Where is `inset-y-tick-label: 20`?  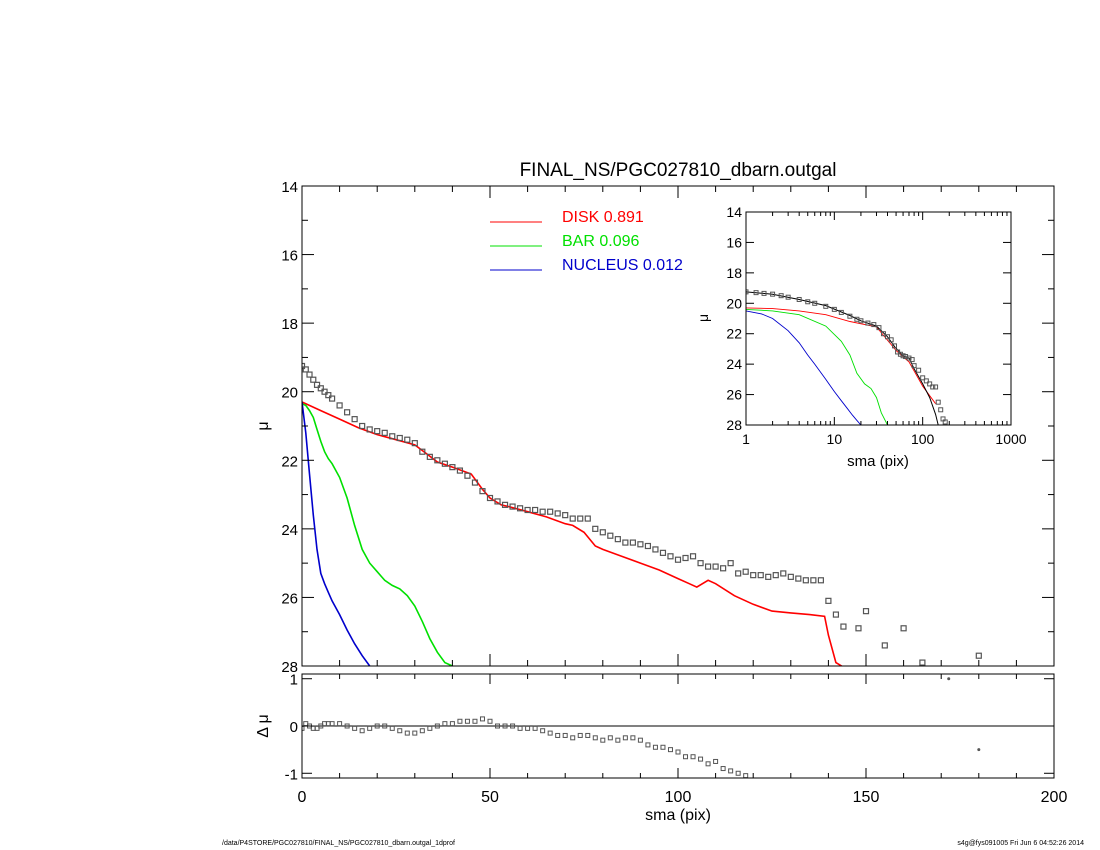 inset-y-tick-label: 20 is located at coordinates (734, 303).